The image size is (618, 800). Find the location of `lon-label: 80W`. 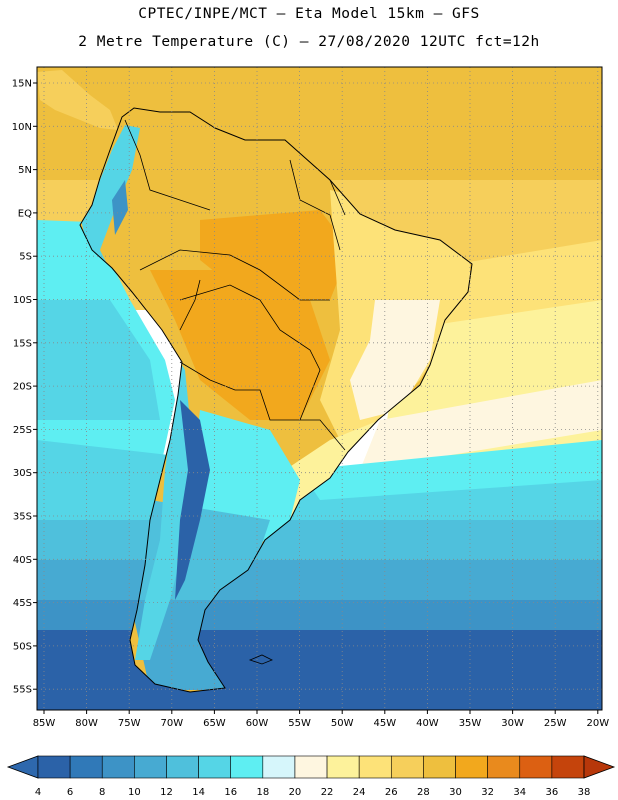

lon-label: 80W is located at coordinates (86, 723).